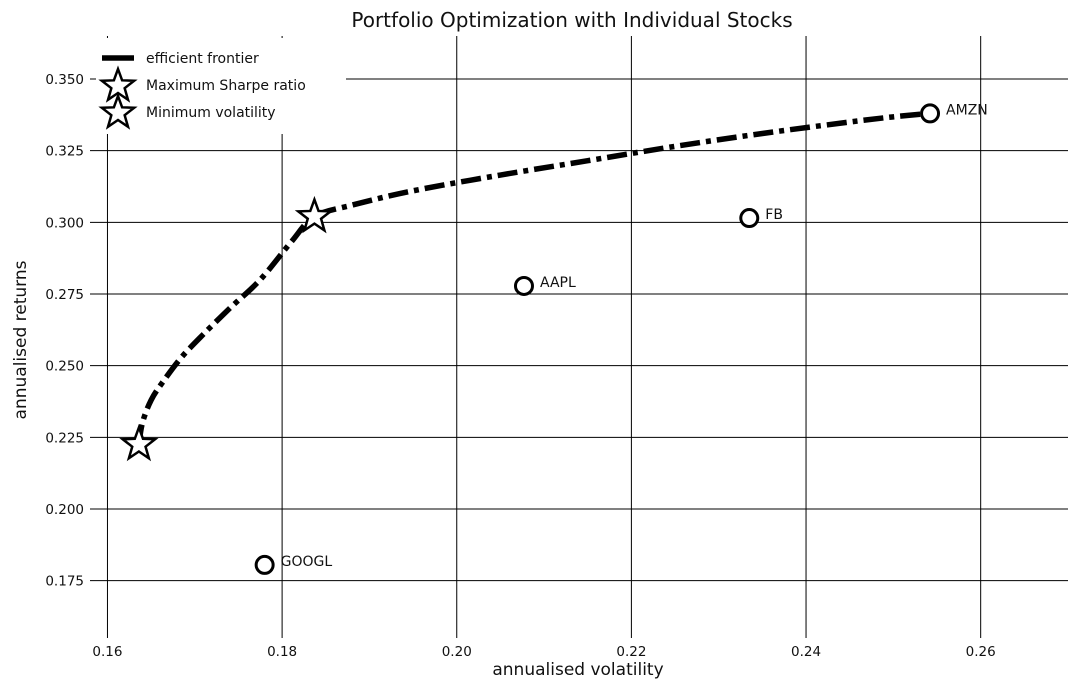 Image resolution: width=1080 pixels, height=690 pixels. Describe the element at coordinates (64, 582) in the screenshot. I see `y-tick-label: 0.175` at that location.